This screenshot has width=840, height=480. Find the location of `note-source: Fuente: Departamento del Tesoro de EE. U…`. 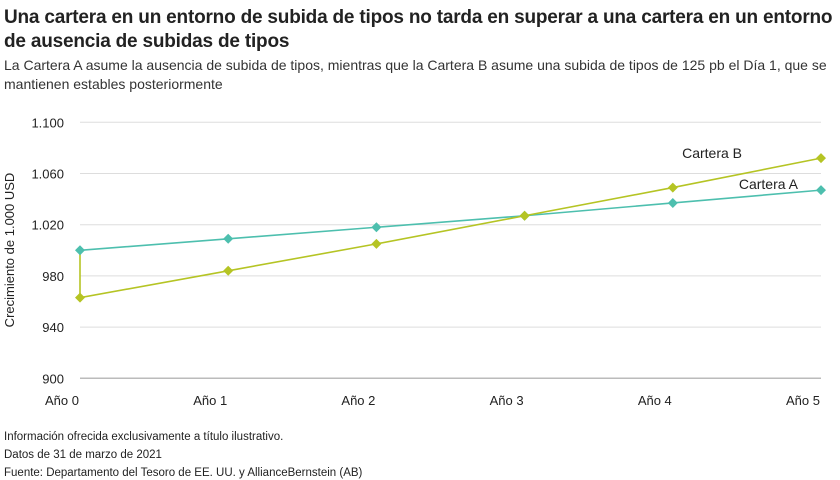

note-source: Fuente: Departamento del Tesoro de EE. U… is located at coordinates (183, 473).